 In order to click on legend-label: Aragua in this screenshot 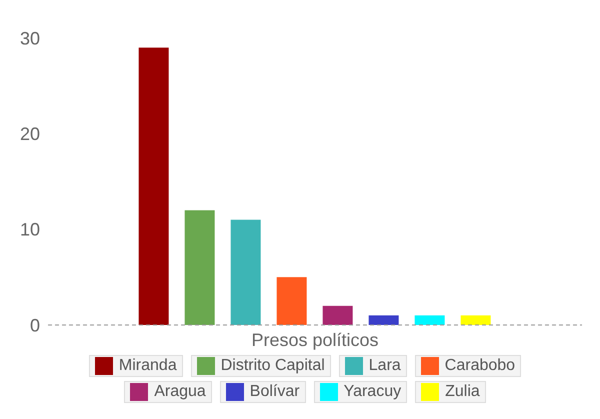, I will do `click(180, 392)`.